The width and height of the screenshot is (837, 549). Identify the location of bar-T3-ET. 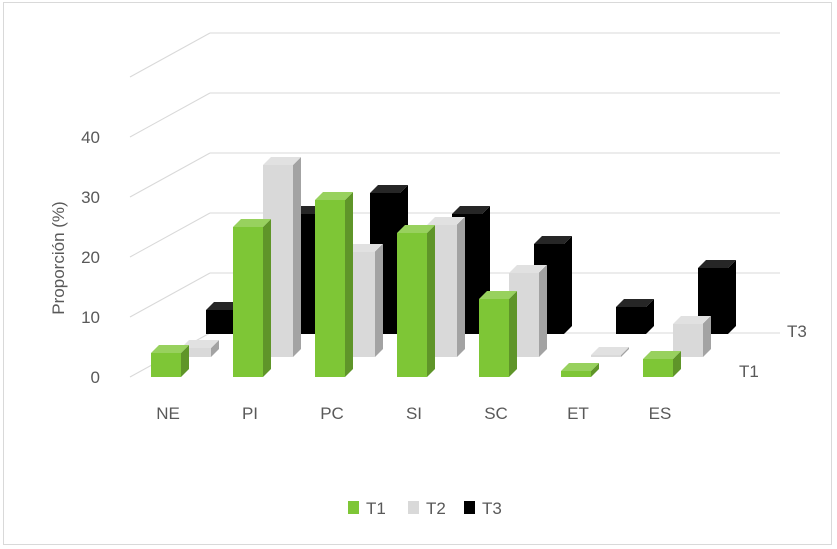
(635, 316).